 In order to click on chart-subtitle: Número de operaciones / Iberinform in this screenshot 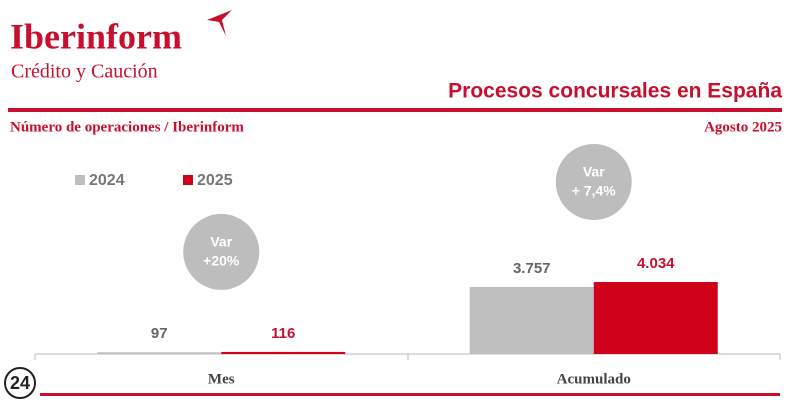, I will do `click(127, 127)`.